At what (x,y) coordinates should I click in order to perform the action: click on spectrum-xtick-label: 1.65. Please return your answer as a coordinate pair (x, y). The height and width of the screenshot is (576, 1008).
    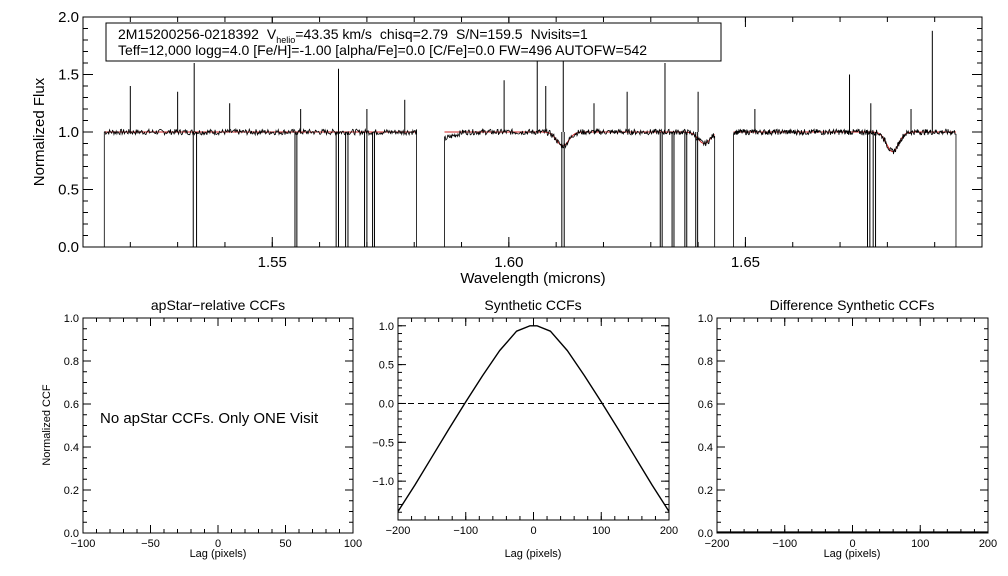
    Looking at the image, I should click on (745, 262).